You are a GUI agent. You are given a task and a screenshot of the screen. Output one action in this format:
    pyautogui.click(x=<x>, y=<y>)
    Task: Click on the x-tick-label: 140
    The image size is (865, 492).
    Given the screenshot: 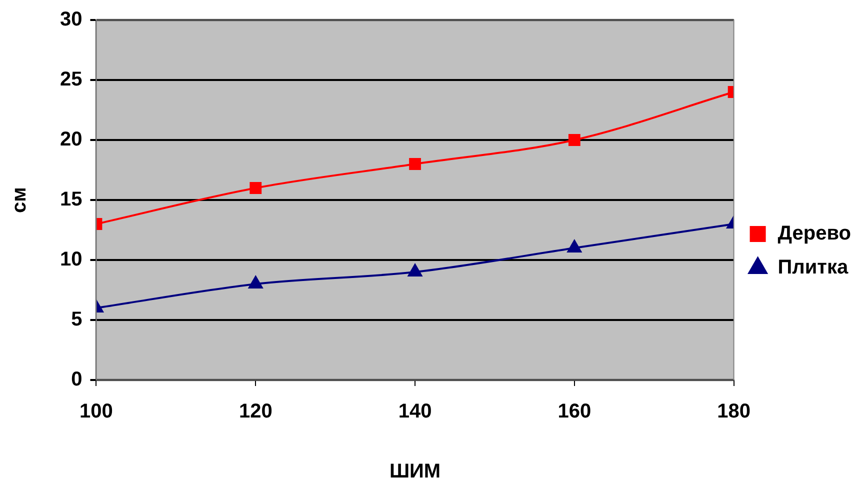 What is the action you would take?
    pyautogui.click(x=415, y=411)
    